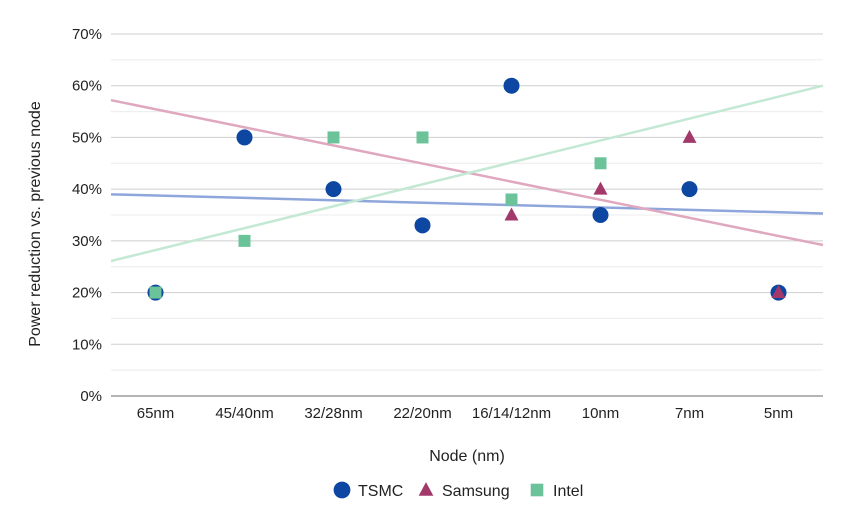 The width and height of the screenshot is (850, 526). I want to click on y-tick-label: 60%, so click(87, 86).